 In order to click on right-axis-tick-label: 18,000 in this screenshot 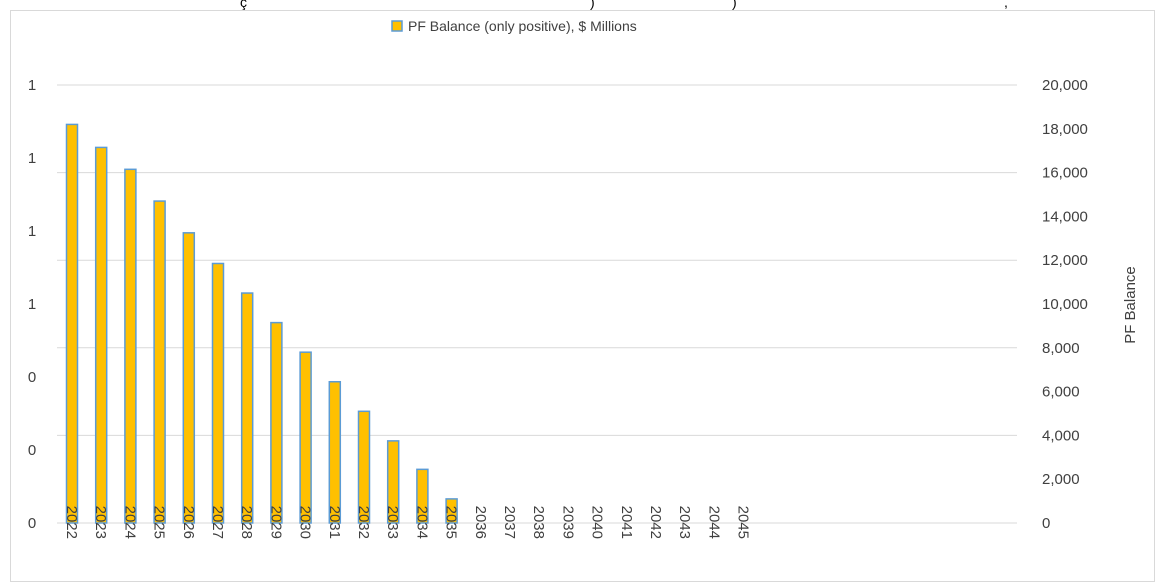, I will do `click(1065, 129)`.